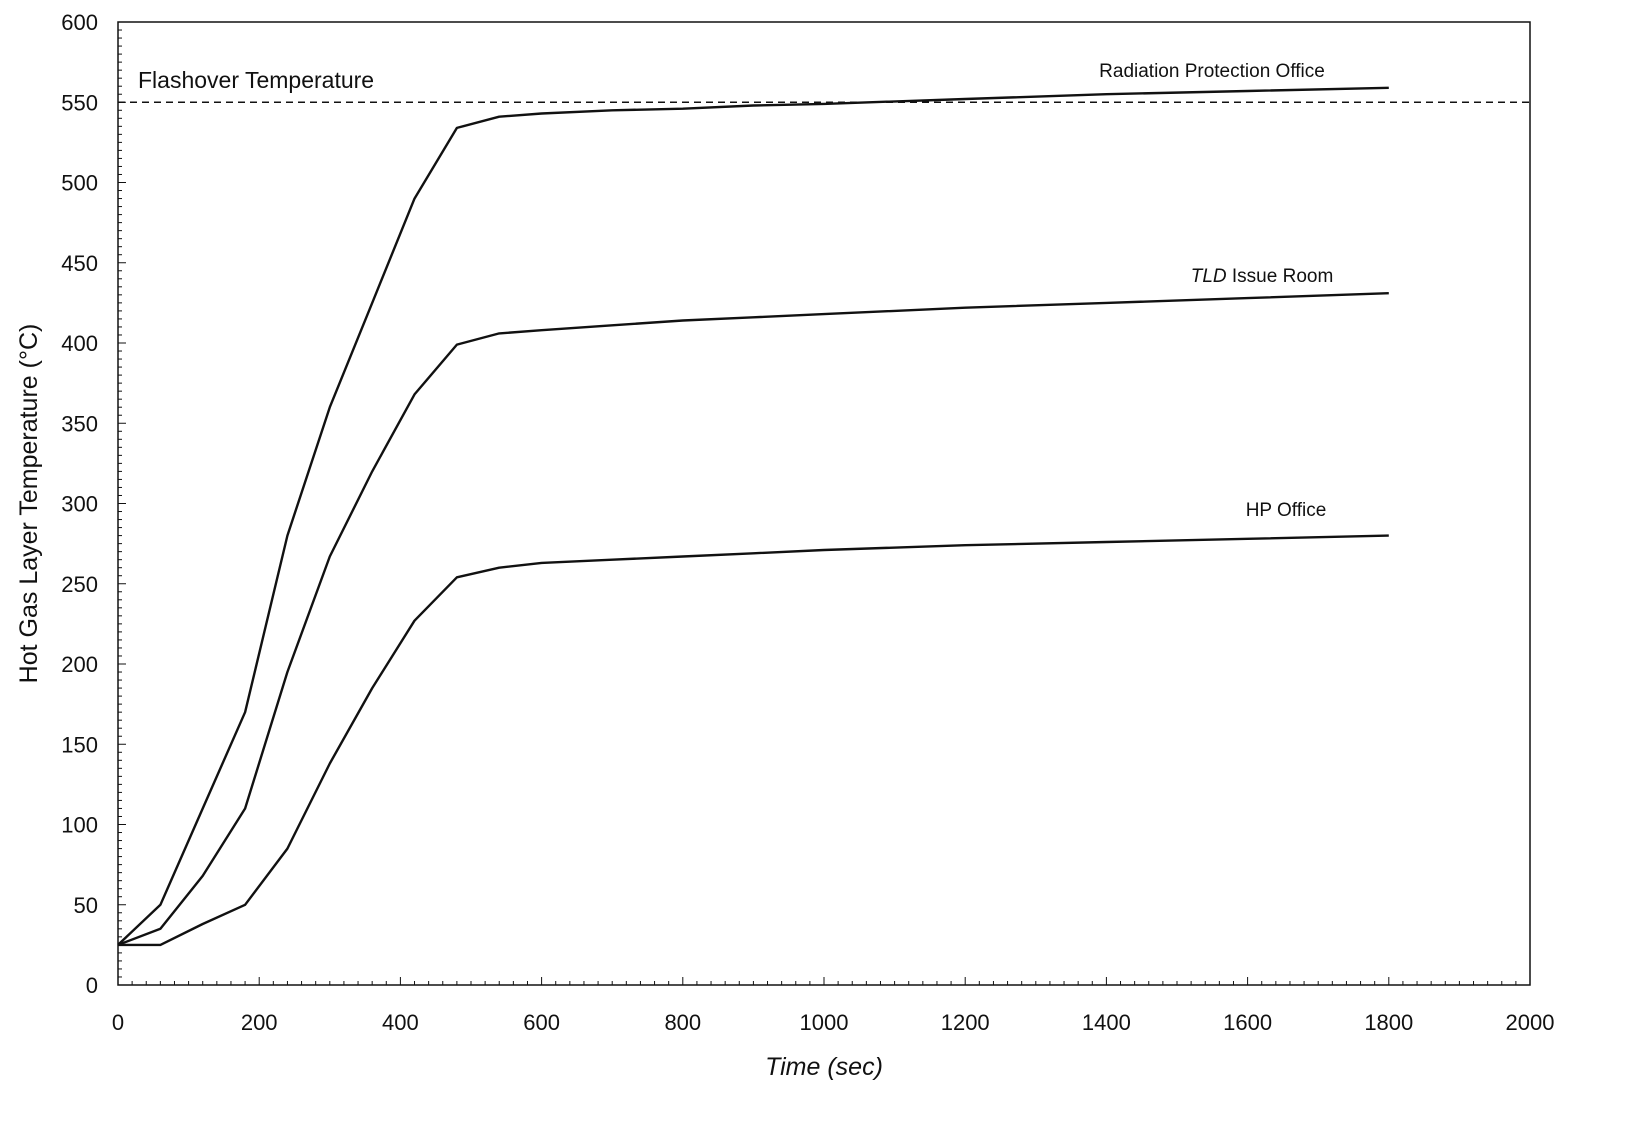  Describe the element at coordinates (965, 1022) in the screenshot. I see `x-tick-label: 1200` at that location.